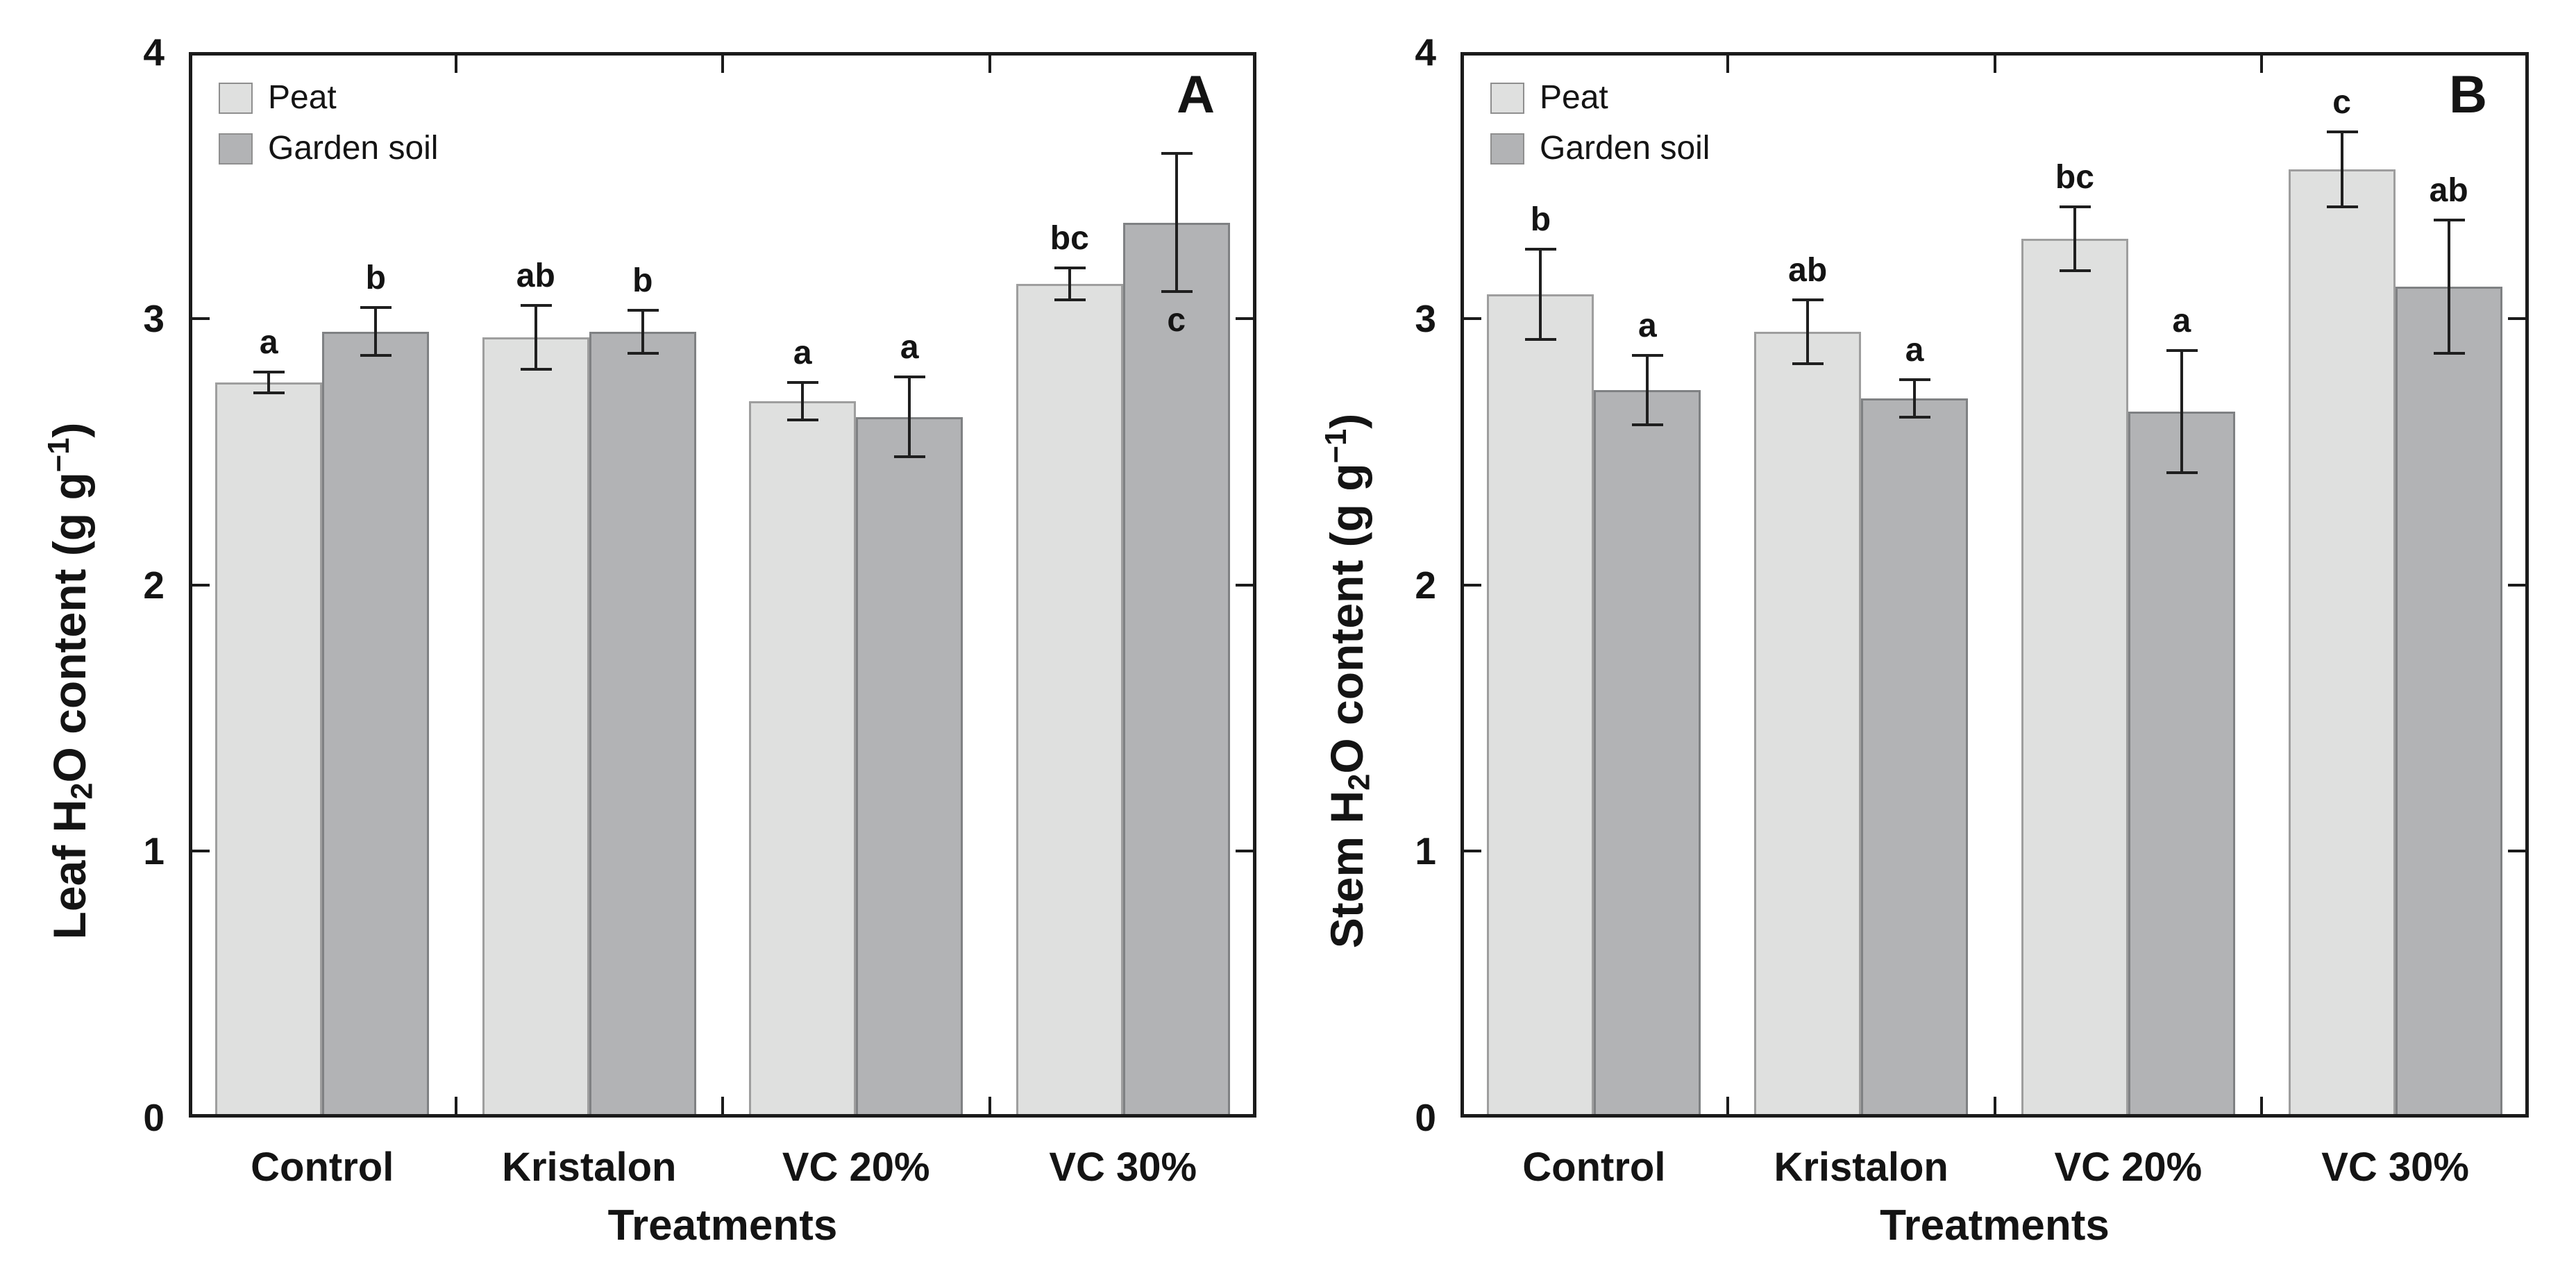  I want to click on legend-label-peat: Peat, so click(302, 97).